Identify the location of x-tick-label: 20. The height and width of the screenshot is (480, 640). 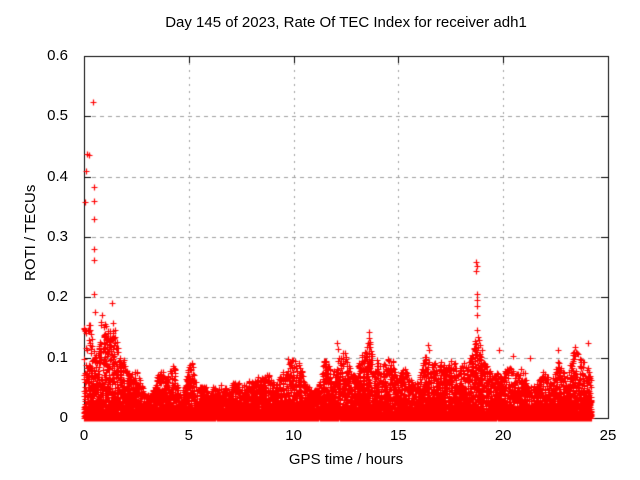
(503, 435).